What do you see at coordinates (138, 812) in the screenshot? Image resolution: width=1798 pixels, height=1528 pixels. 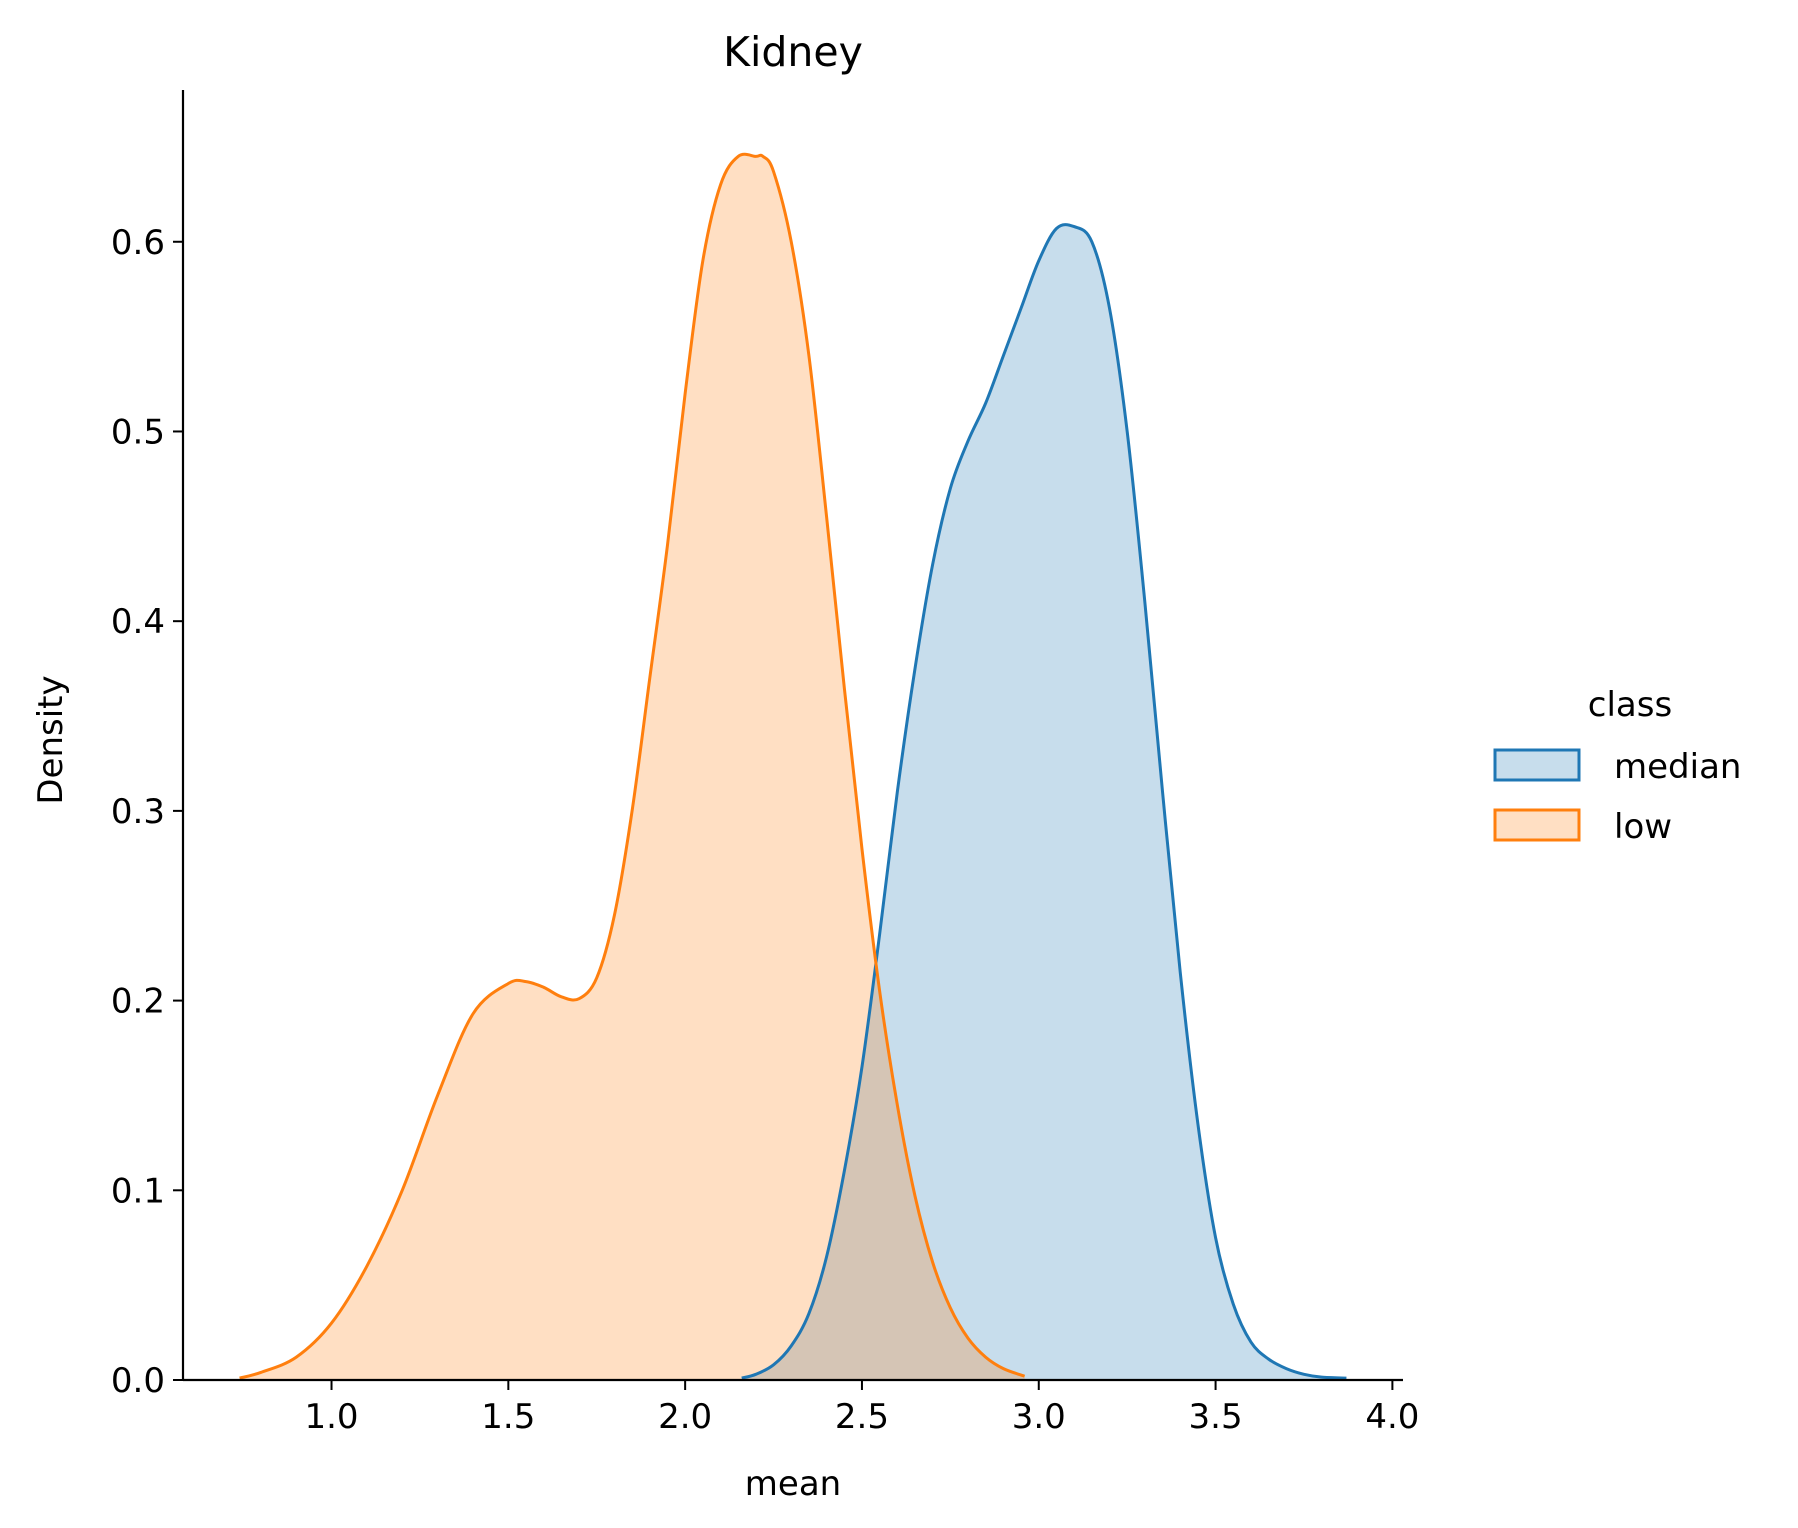 I see `y-tick-label: 0.3` at bounding box center [138, 812].